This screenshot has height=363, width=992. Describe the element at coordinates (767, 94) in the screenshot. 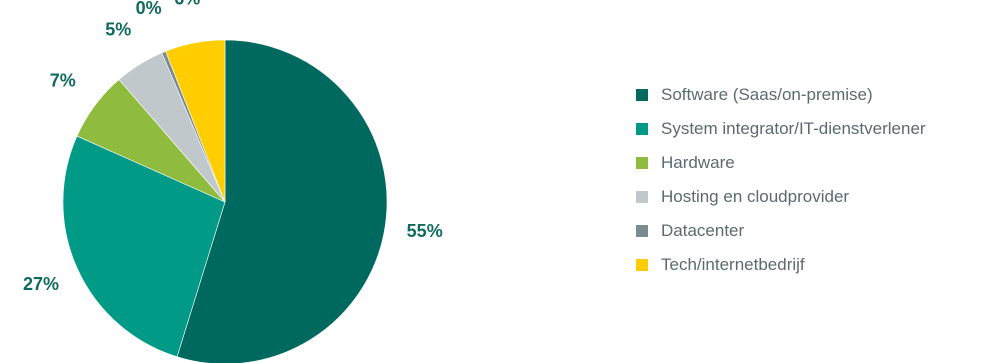

I see `legend-label: Software (Saas/on-premise)` at that location.